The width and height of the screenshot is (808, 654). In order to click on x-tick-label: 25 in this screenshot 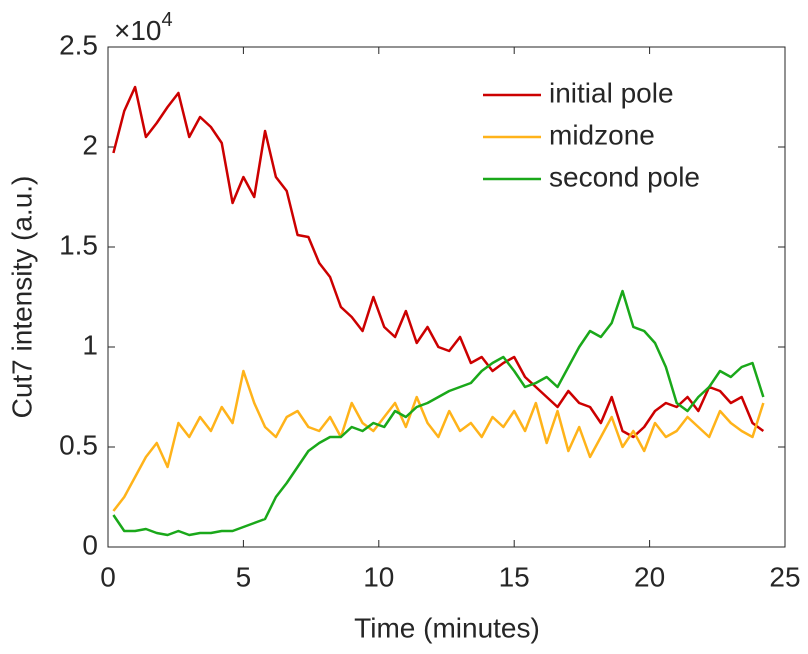, I will do `click(784, 576)`.